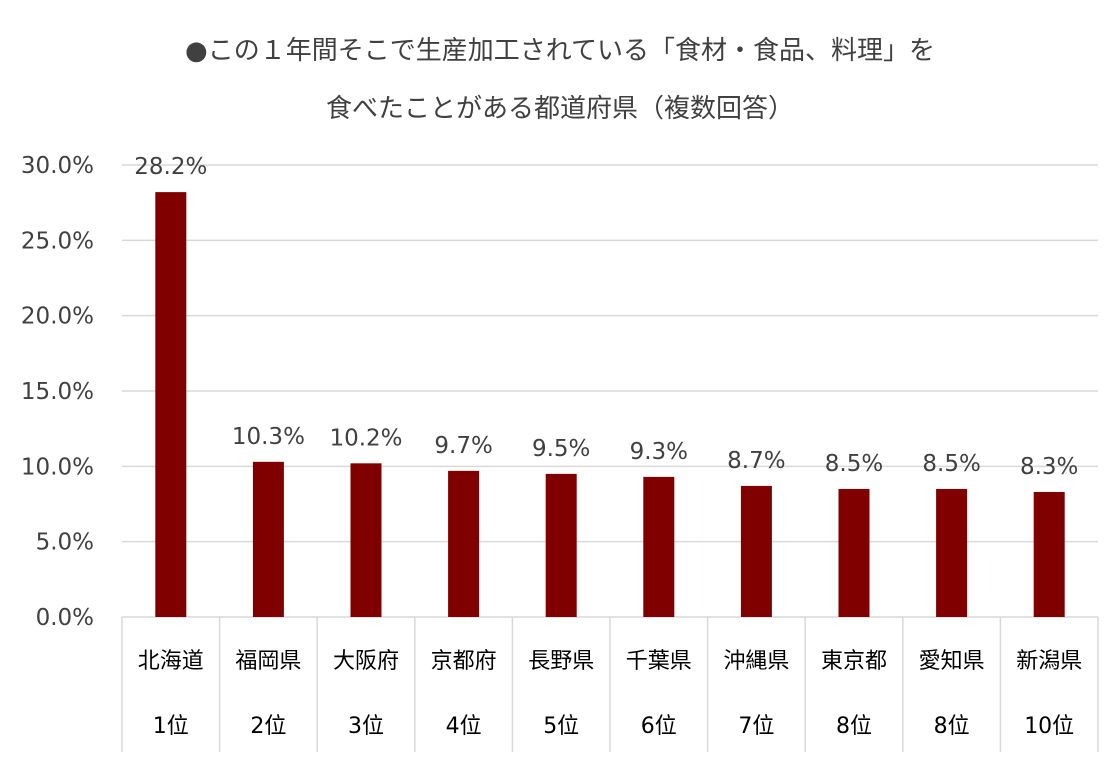 The image size is (1120, 765). Describe the element at coordinates (57, 241) in the screenshot. I see `y-tick-label: 25.0%` at that location.